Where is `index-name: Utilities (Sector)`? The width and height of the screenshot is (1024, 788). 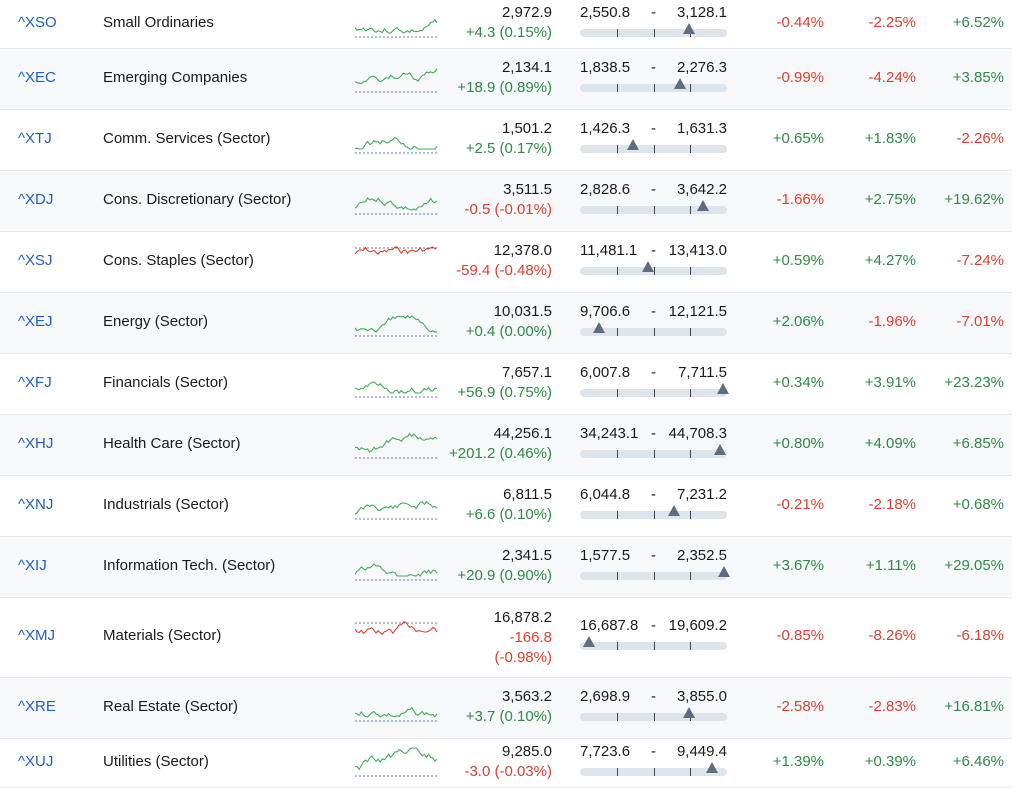
index-name: Utilities (Sector) is located at coordinates (156, 761).